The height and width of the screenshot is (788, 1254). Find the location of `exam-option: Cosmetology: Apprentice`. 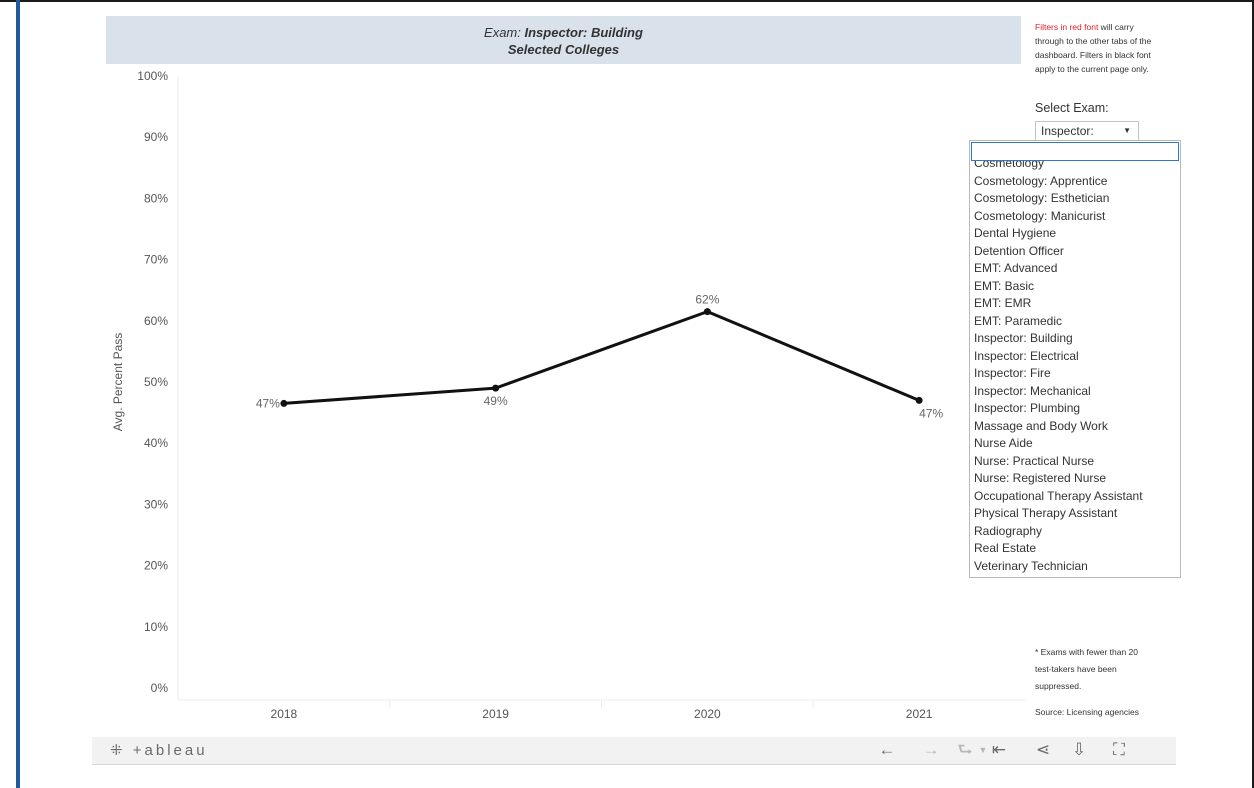

exam-option: Cosmetology: Apprentice is located at coordinates (1041, 180).